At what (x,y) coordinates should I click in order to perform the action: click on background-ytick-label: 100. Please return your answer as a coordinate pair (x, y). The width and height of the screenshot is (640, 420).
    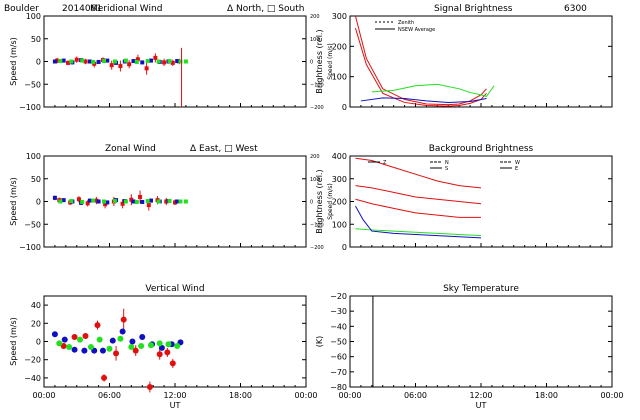
    Looking at the image, I should click on (339, 224).